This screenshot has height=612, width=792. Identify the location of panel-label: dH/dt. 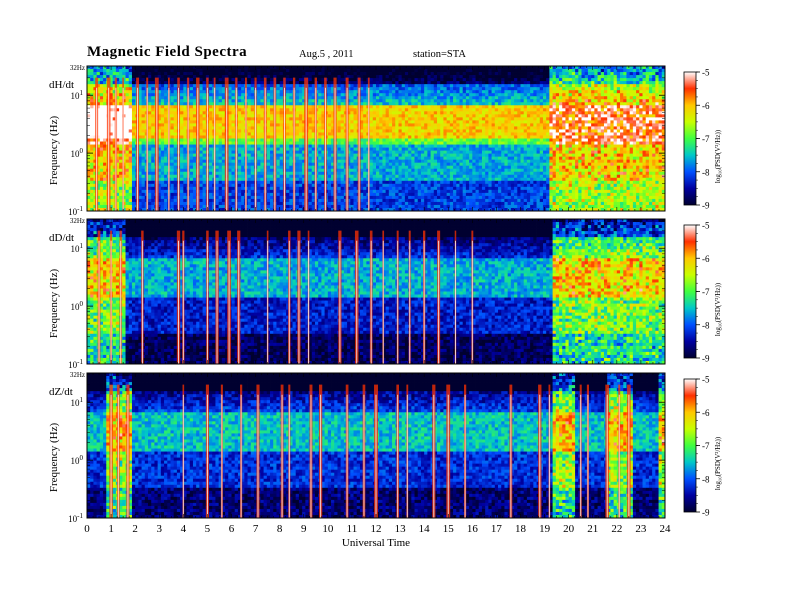
(61, 85).